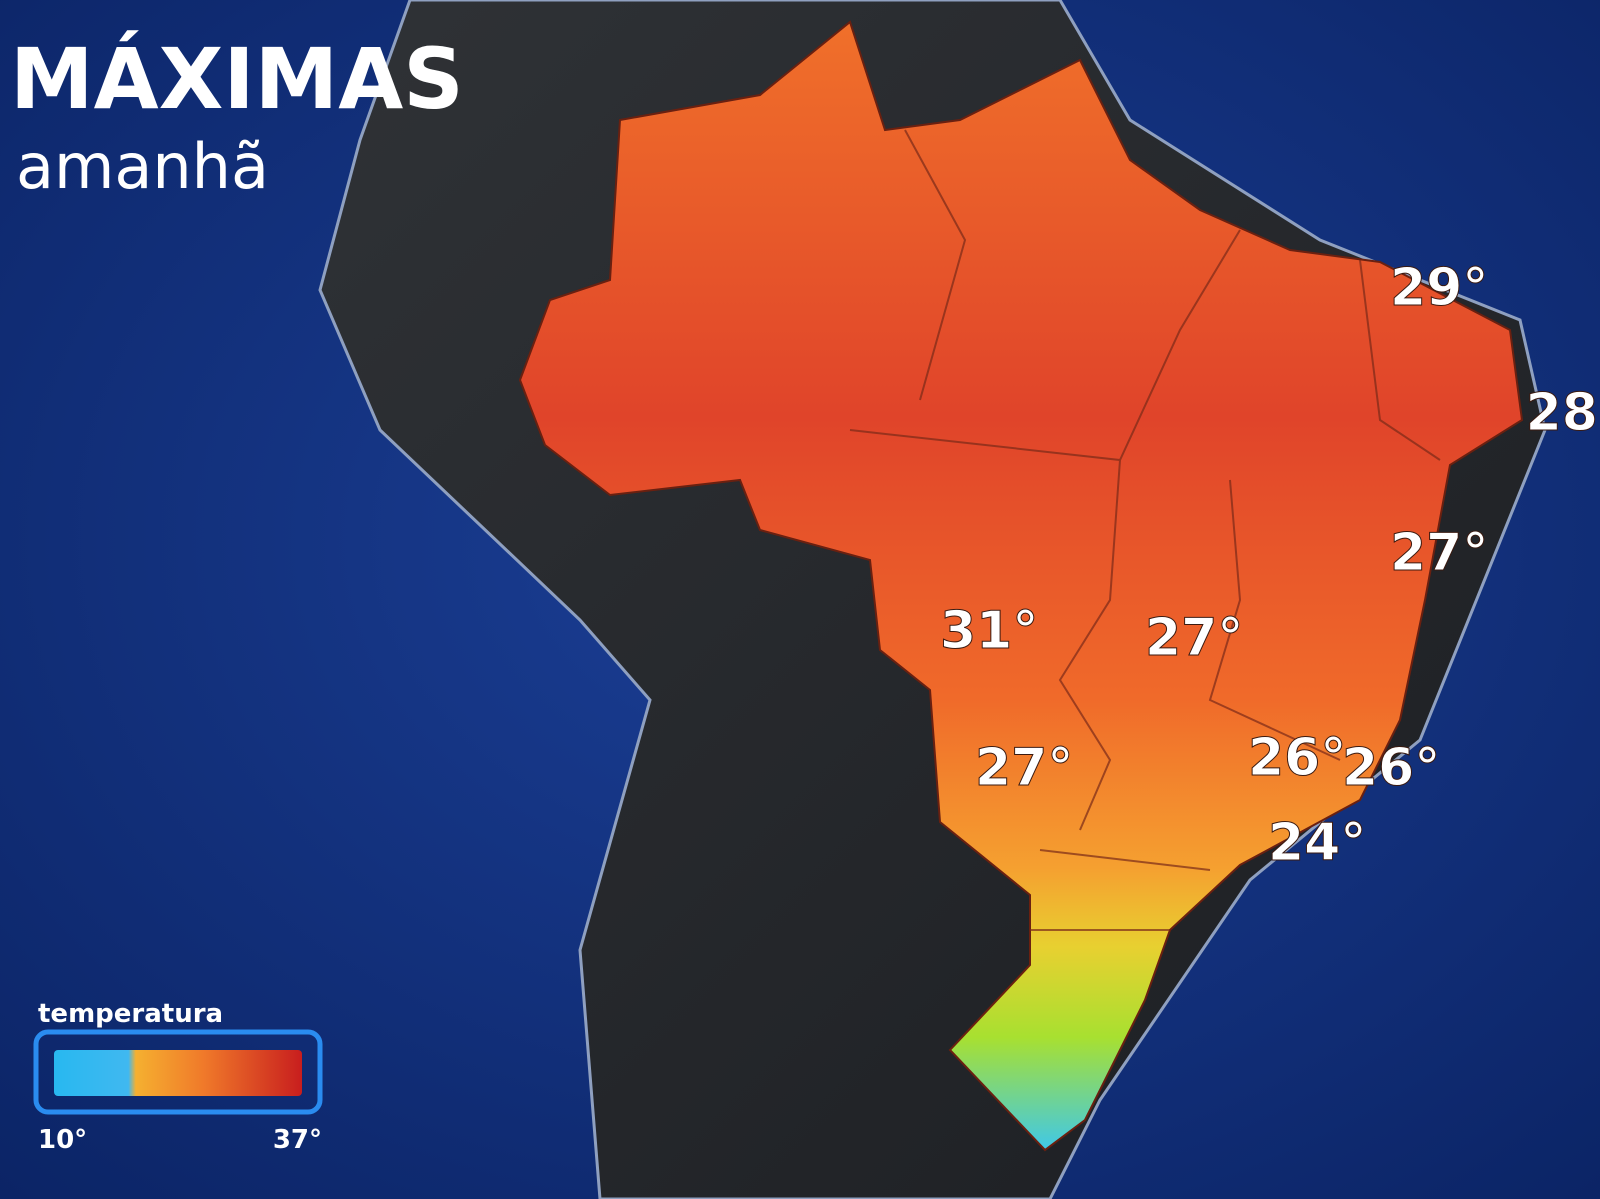 Image resolution: width=1600 pixels, height=1199 pixels. I want to click on title: MÁXIMAS, so click(237, 79).